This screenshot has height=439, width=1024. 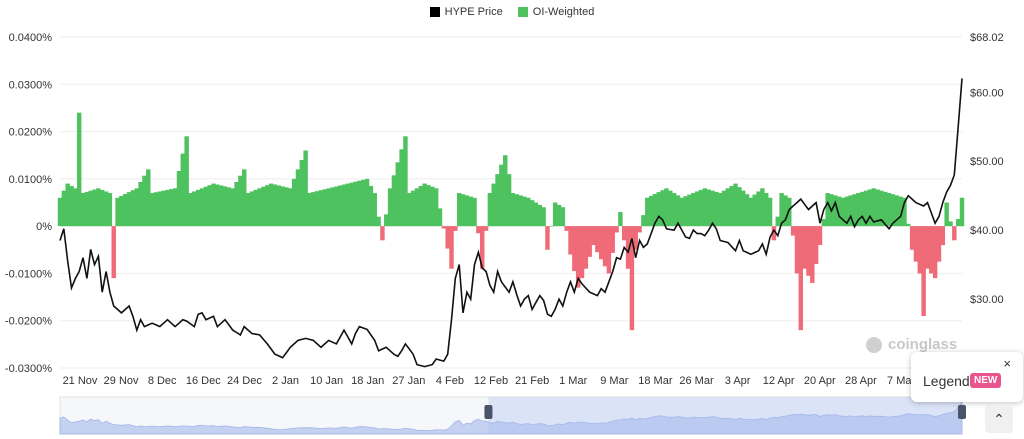 I want to click on navigator-selection, so click(x=725, y=415).